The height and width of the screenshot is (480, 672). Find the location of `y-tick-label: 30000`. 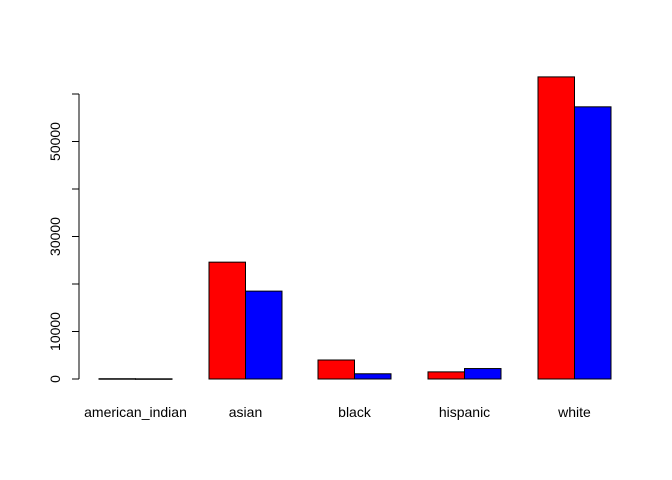

y-tick-label: 30000 is located at coordinates (55, 236).